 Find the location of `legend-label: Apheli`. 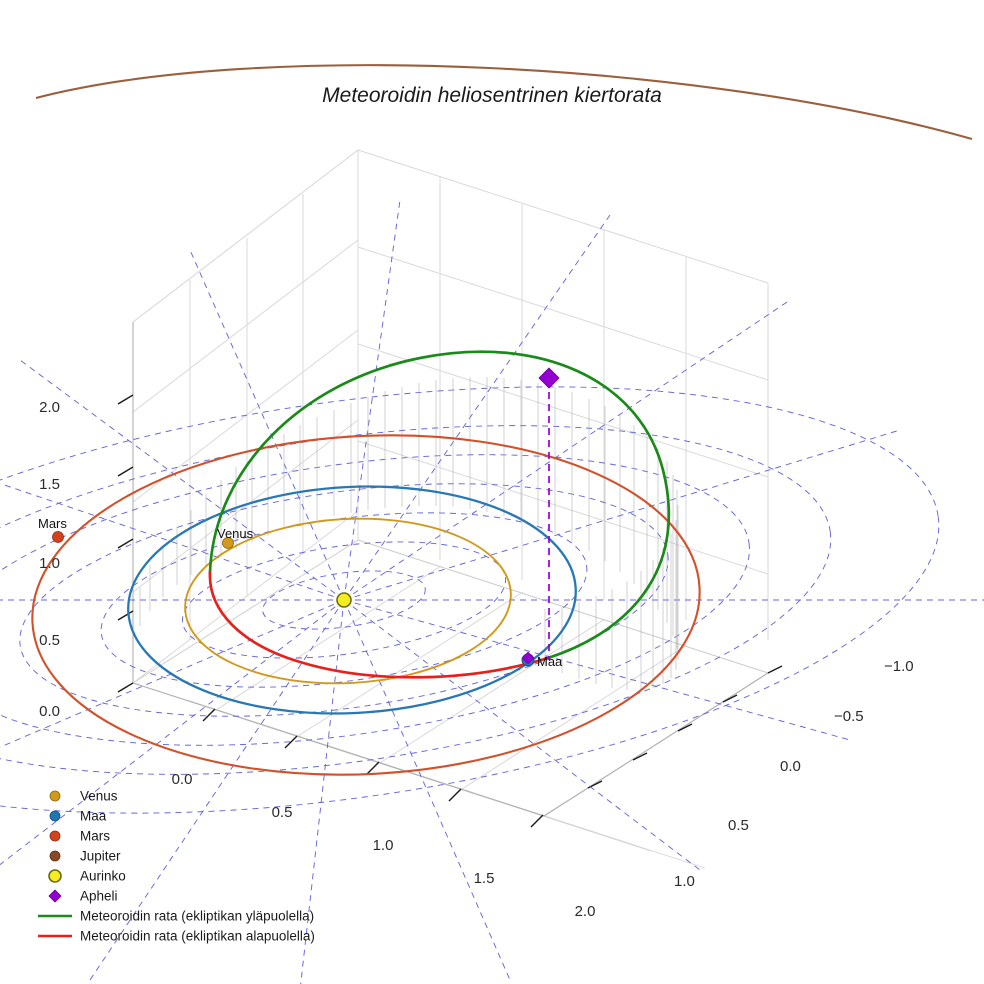

legend-label: Apheli is located at coordinates (99, 896).